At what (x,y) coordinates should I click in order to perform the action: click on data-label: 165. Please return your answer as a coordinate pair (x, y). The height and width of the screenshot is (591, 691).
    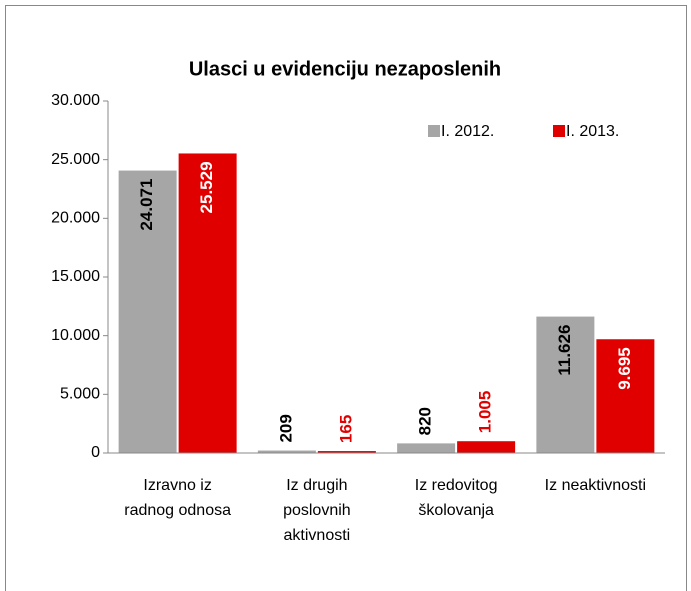
    Looking at the image, I should click on (345, 429).